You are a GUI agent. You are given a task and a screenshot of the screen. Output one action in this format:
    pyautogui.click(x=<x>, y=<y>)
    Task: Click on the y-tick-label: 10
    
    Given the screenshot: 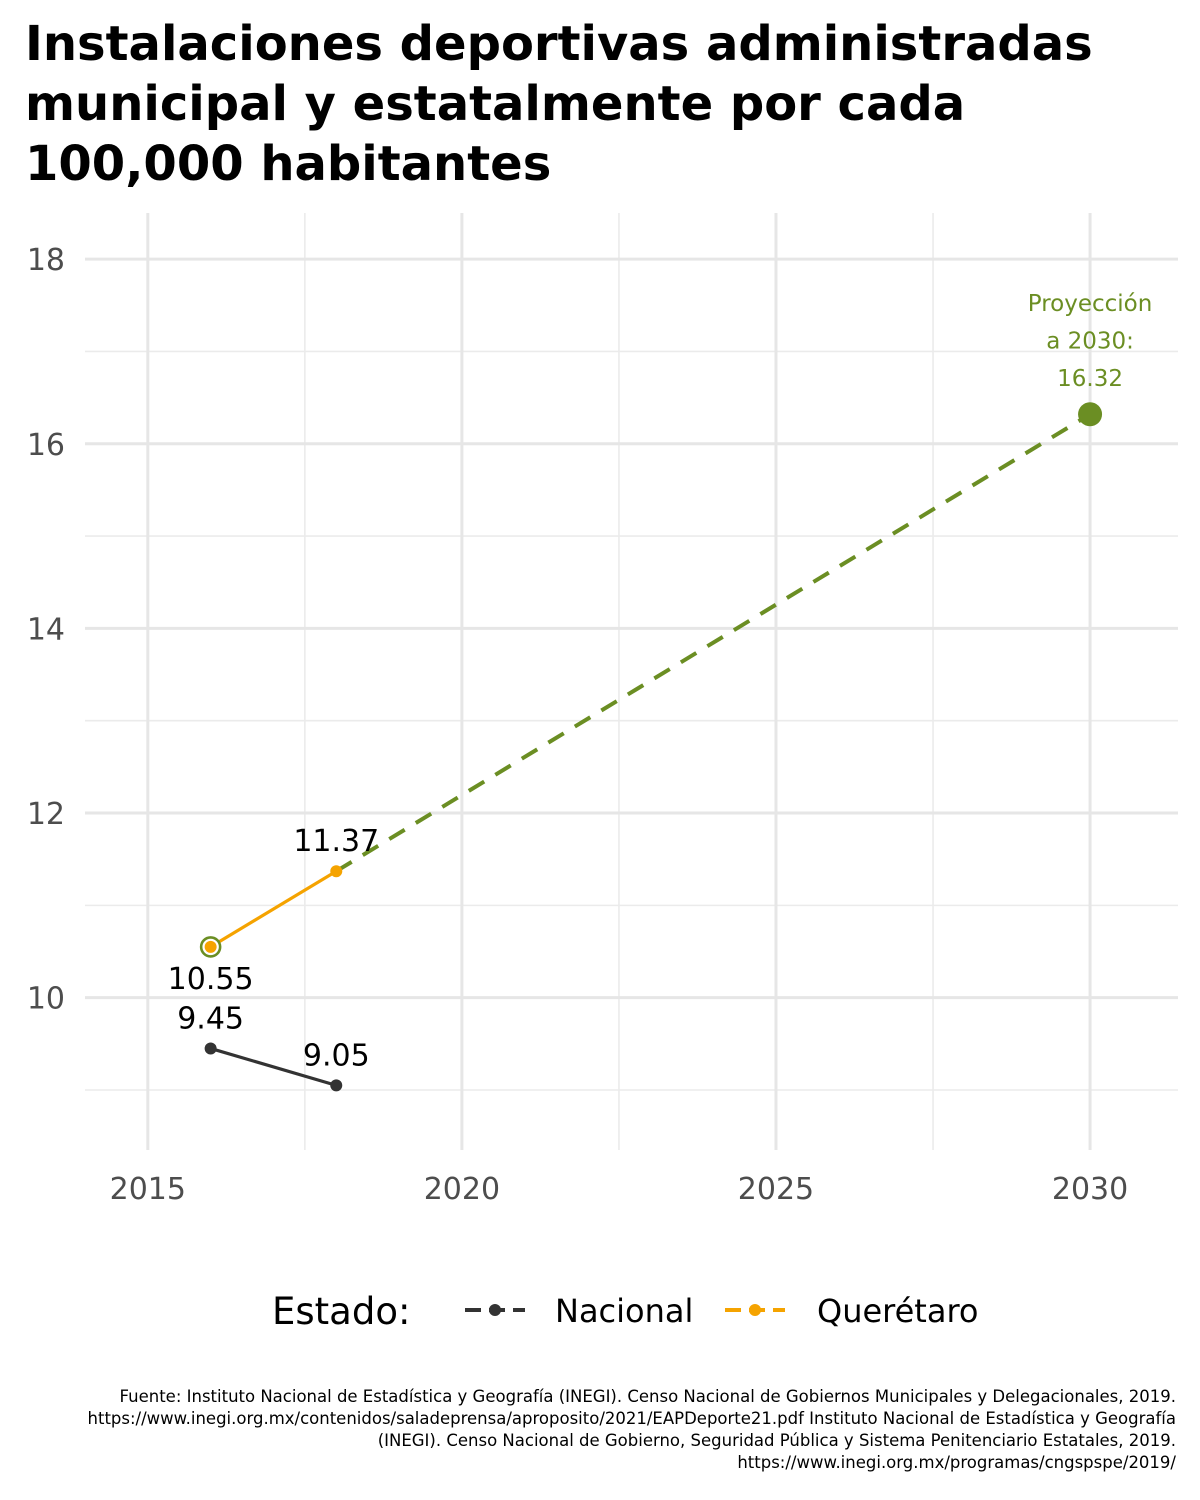 What is the action you would take?
    pyautogui.click(x=46, y=999)
    